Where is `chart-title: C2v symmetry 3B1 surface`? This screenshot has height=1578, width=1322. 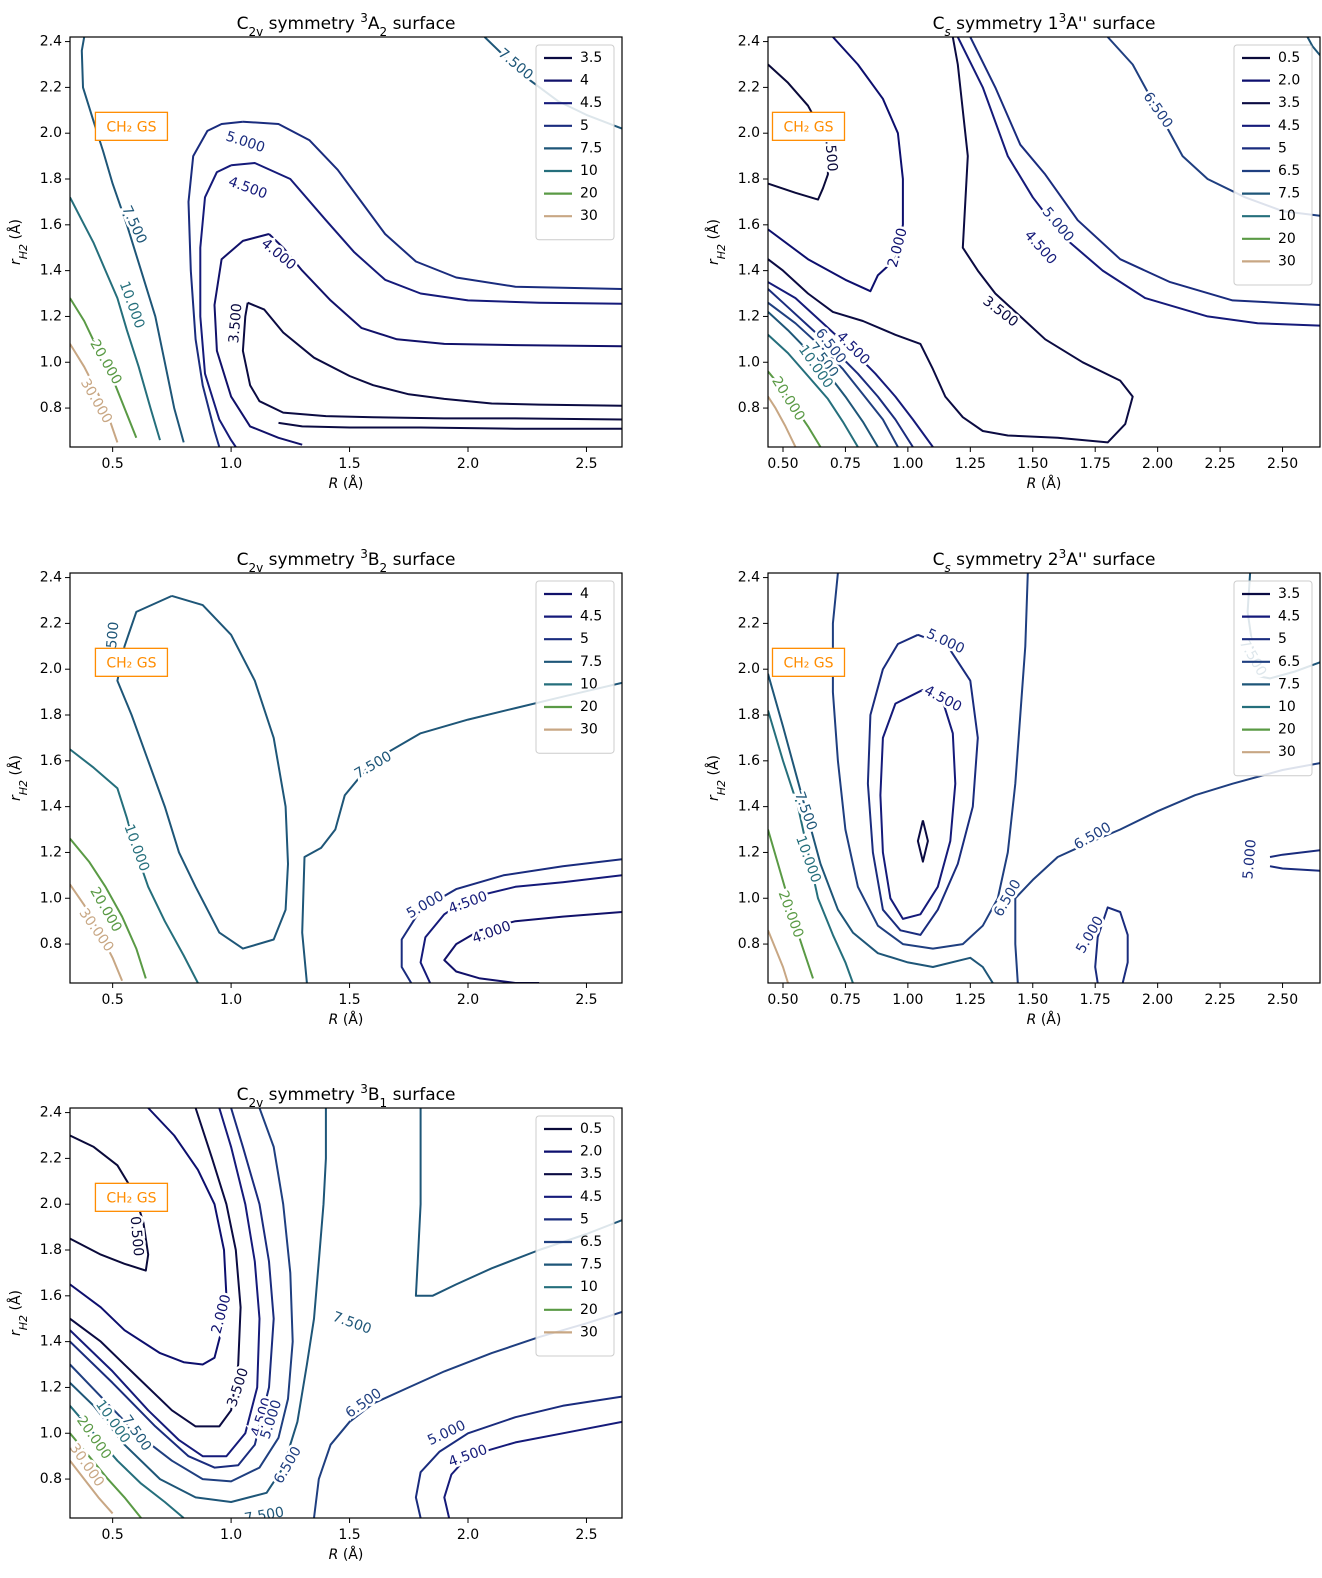 chart-title: C2v symmetry 3B1 surface is located at coordinates (346, 1096).